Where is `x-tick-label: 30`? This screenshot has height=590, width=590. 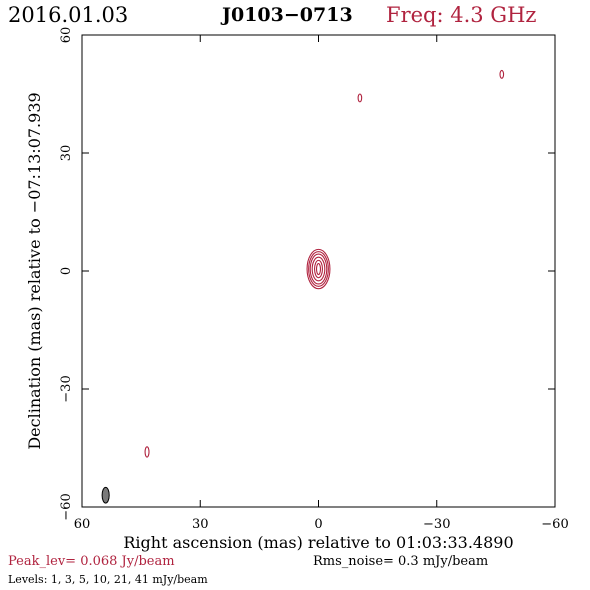
x-tick-label: 30 is located at coordinates (200, 524).